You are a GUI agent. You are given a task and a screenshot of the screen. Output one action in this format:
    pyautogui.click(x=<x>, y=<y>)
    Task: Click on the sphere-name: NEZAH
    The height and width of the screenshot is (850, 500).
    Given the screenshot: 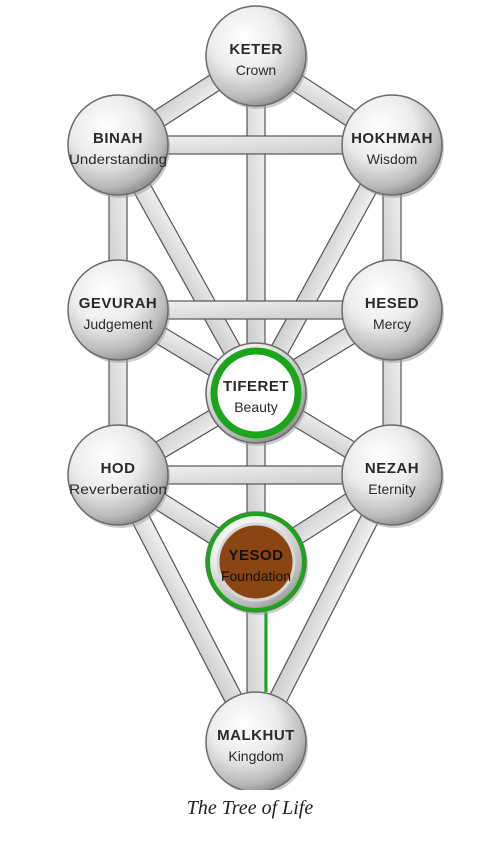 What is the action you would take?
    pyautogui.click(x=392, y=468)
    